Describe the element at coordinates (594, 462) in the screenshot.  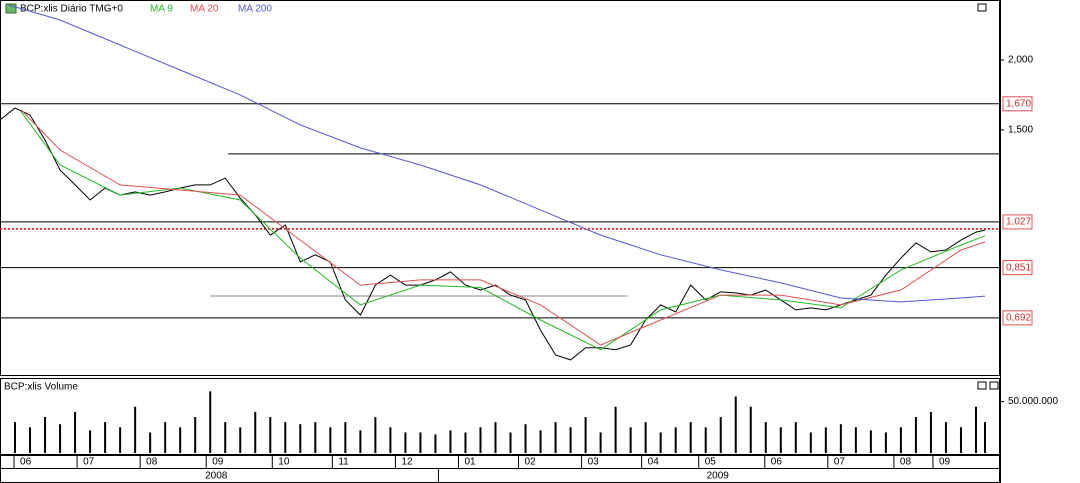
I see `x-tick-label: 03` at that location.